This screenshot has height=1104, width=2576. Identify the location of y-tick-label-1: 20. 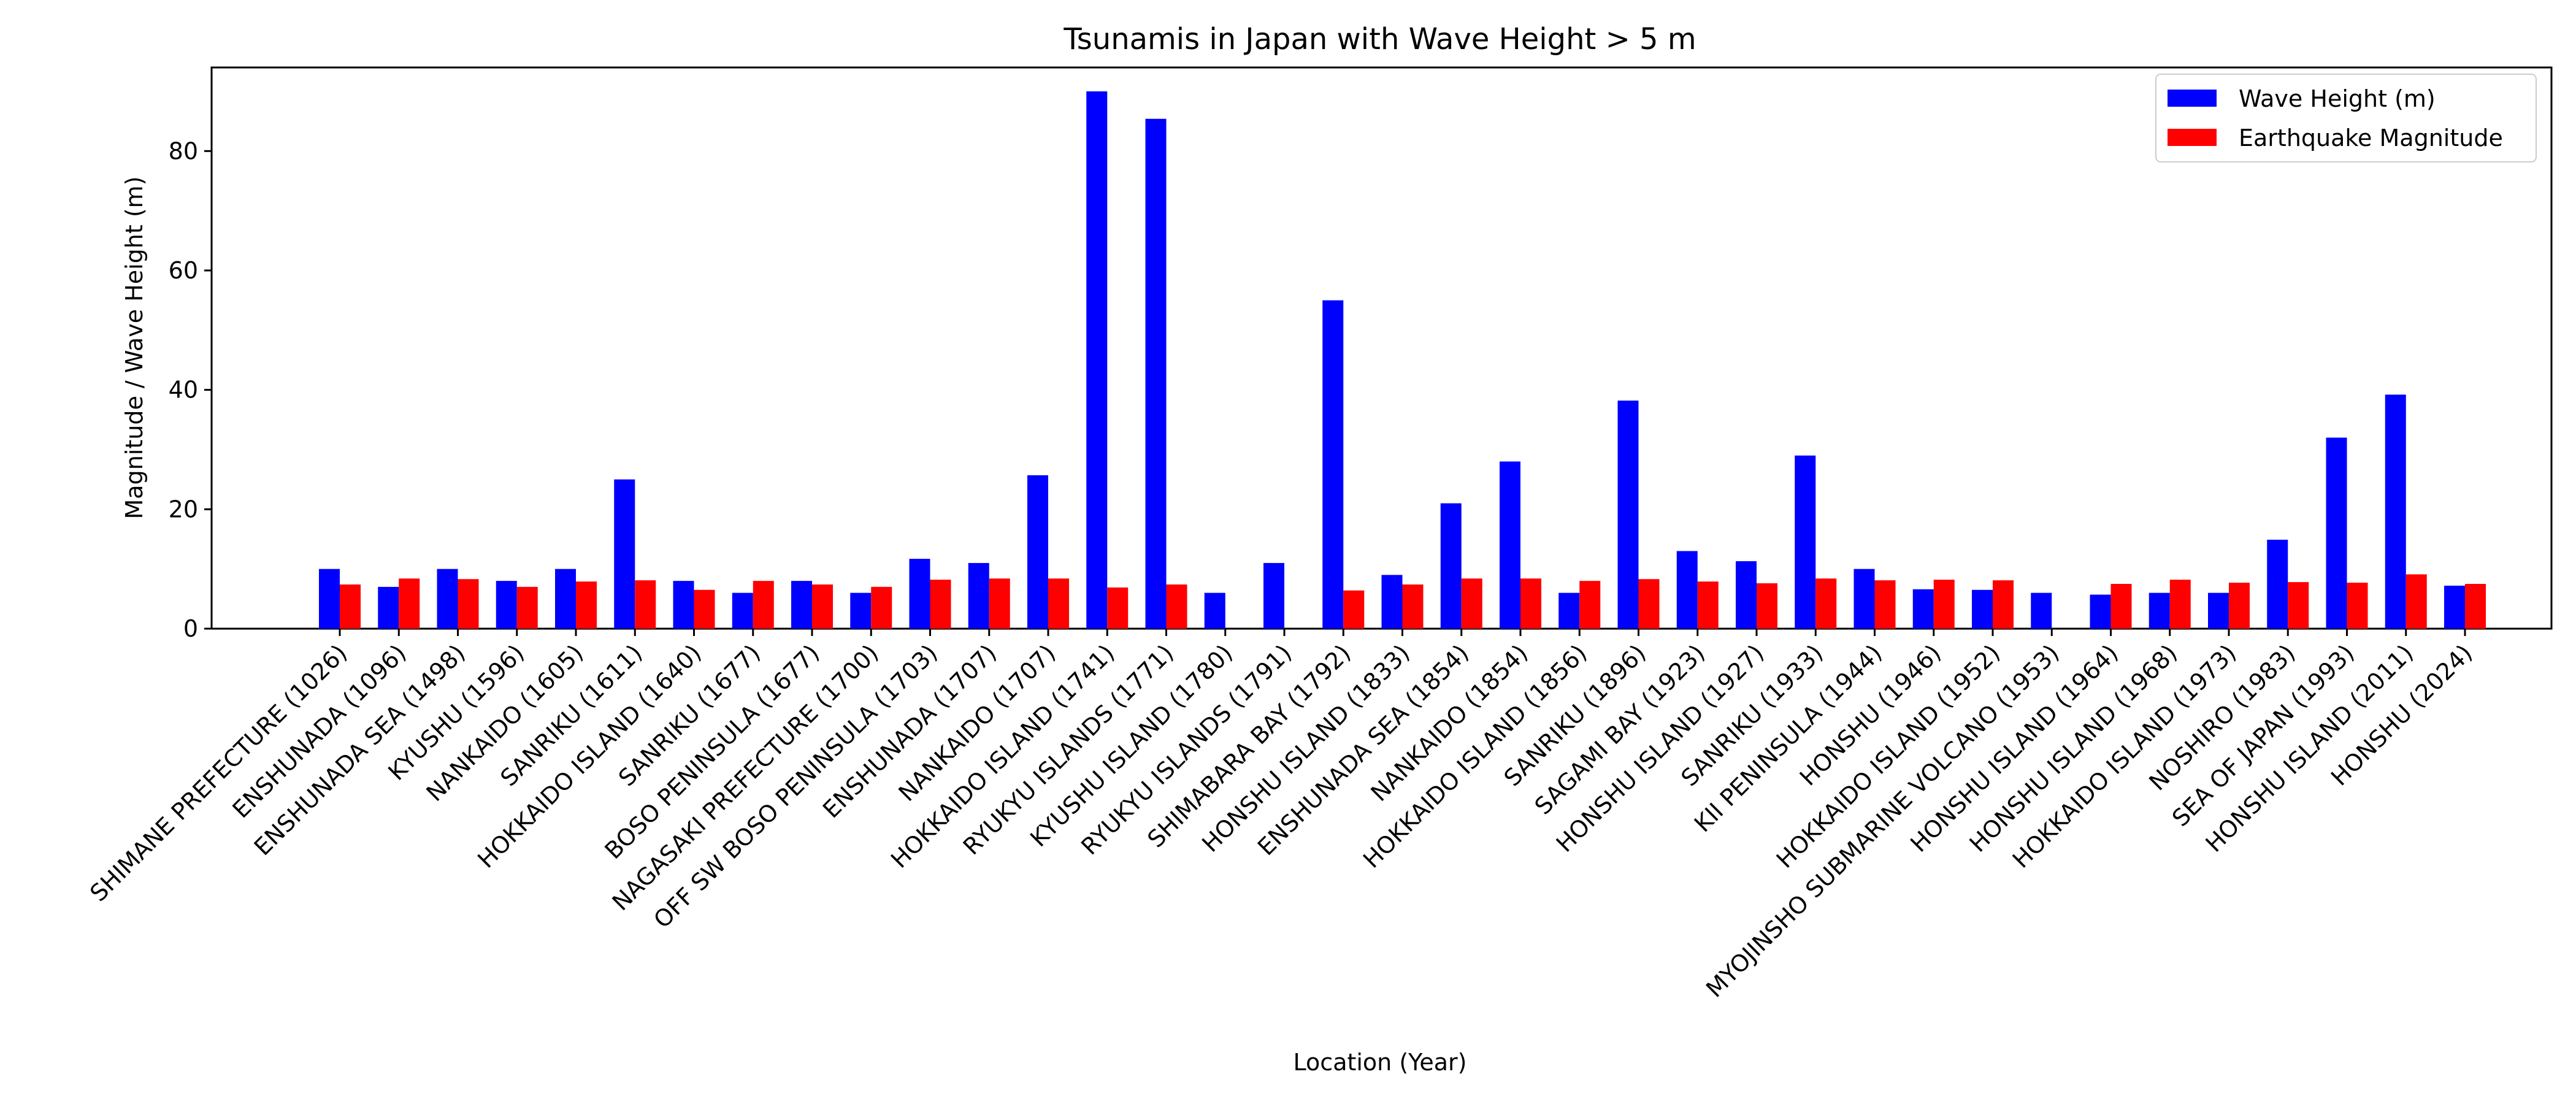
(183, 509).